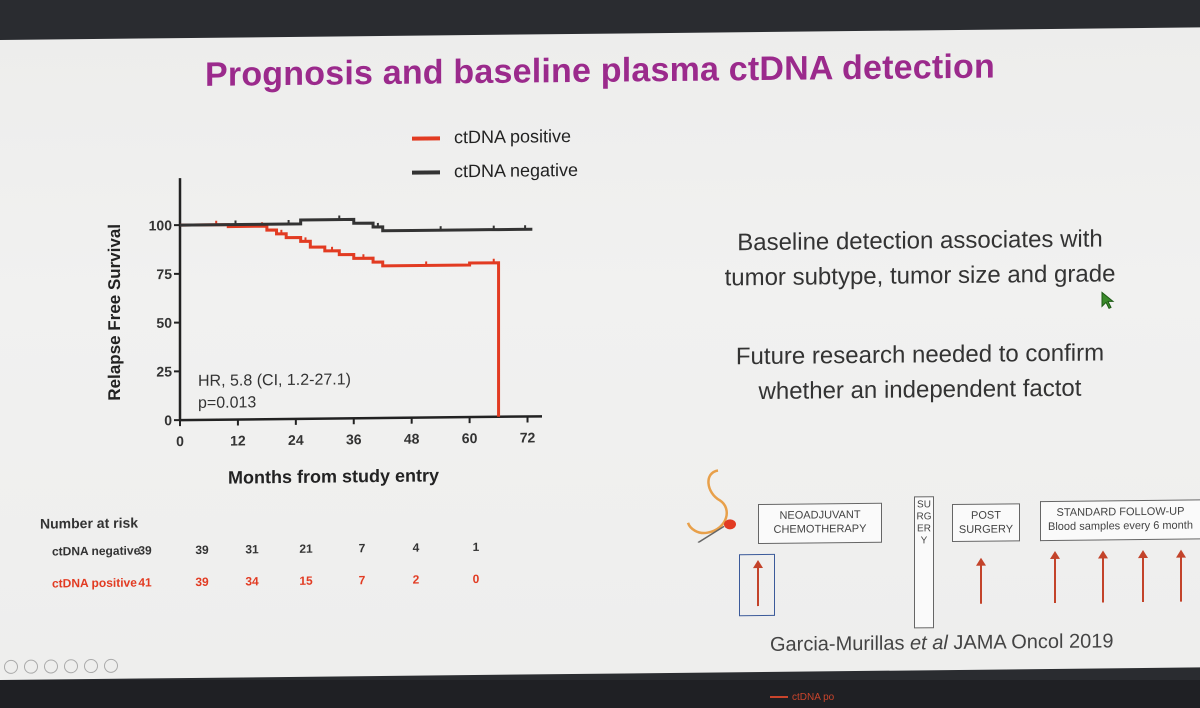  Describe the element at coordinates (758, 584) in the screenshot. I see `baseline-arrow` at that location.